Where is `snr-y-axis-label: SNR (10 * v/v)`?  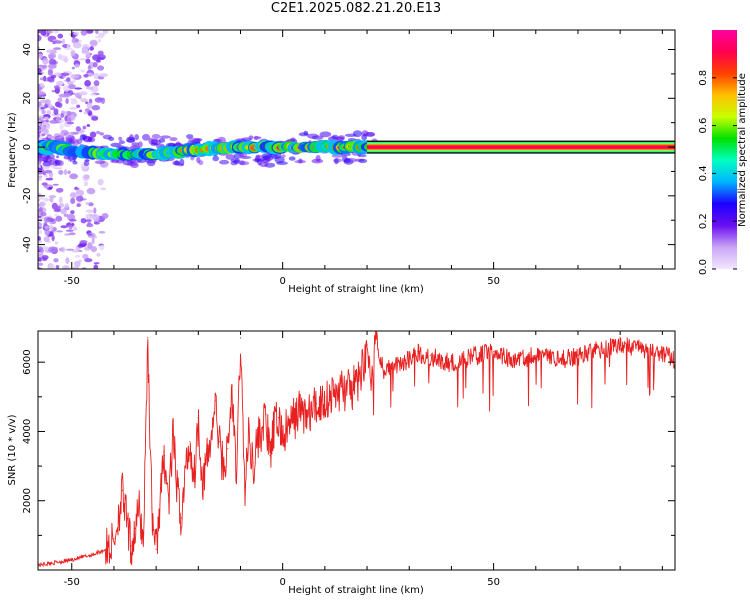
snr-y-axis-label: SNR (10 * v/v) is located at coordinates (12, 449).